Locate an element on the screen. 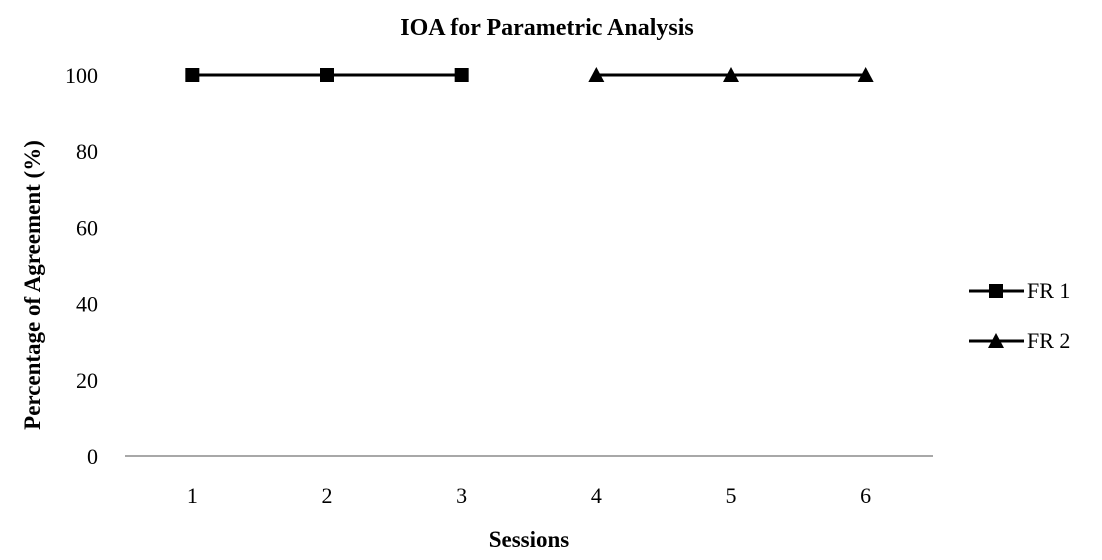 Image resolution: width=1102 pixels, height=560 pixels. y-tick-label: 80 is located at coordinates (87, 151).